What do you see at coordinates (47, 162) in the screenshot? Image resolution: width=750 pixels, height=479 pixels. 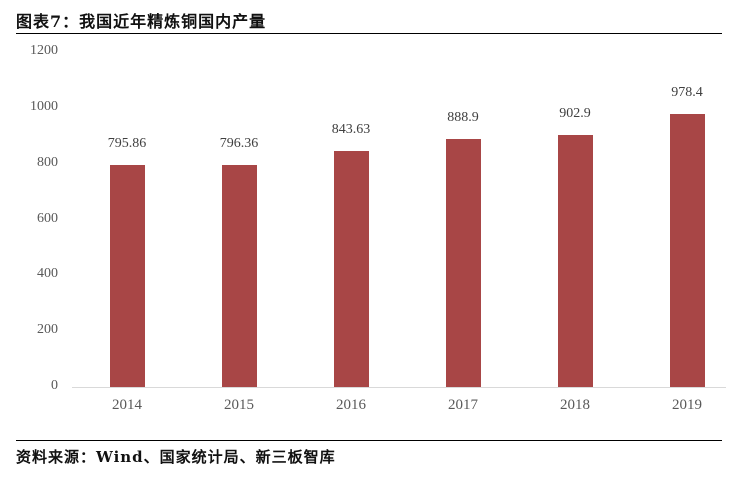 I see `y-tick-label: 800` at bounding box center [47, 162].